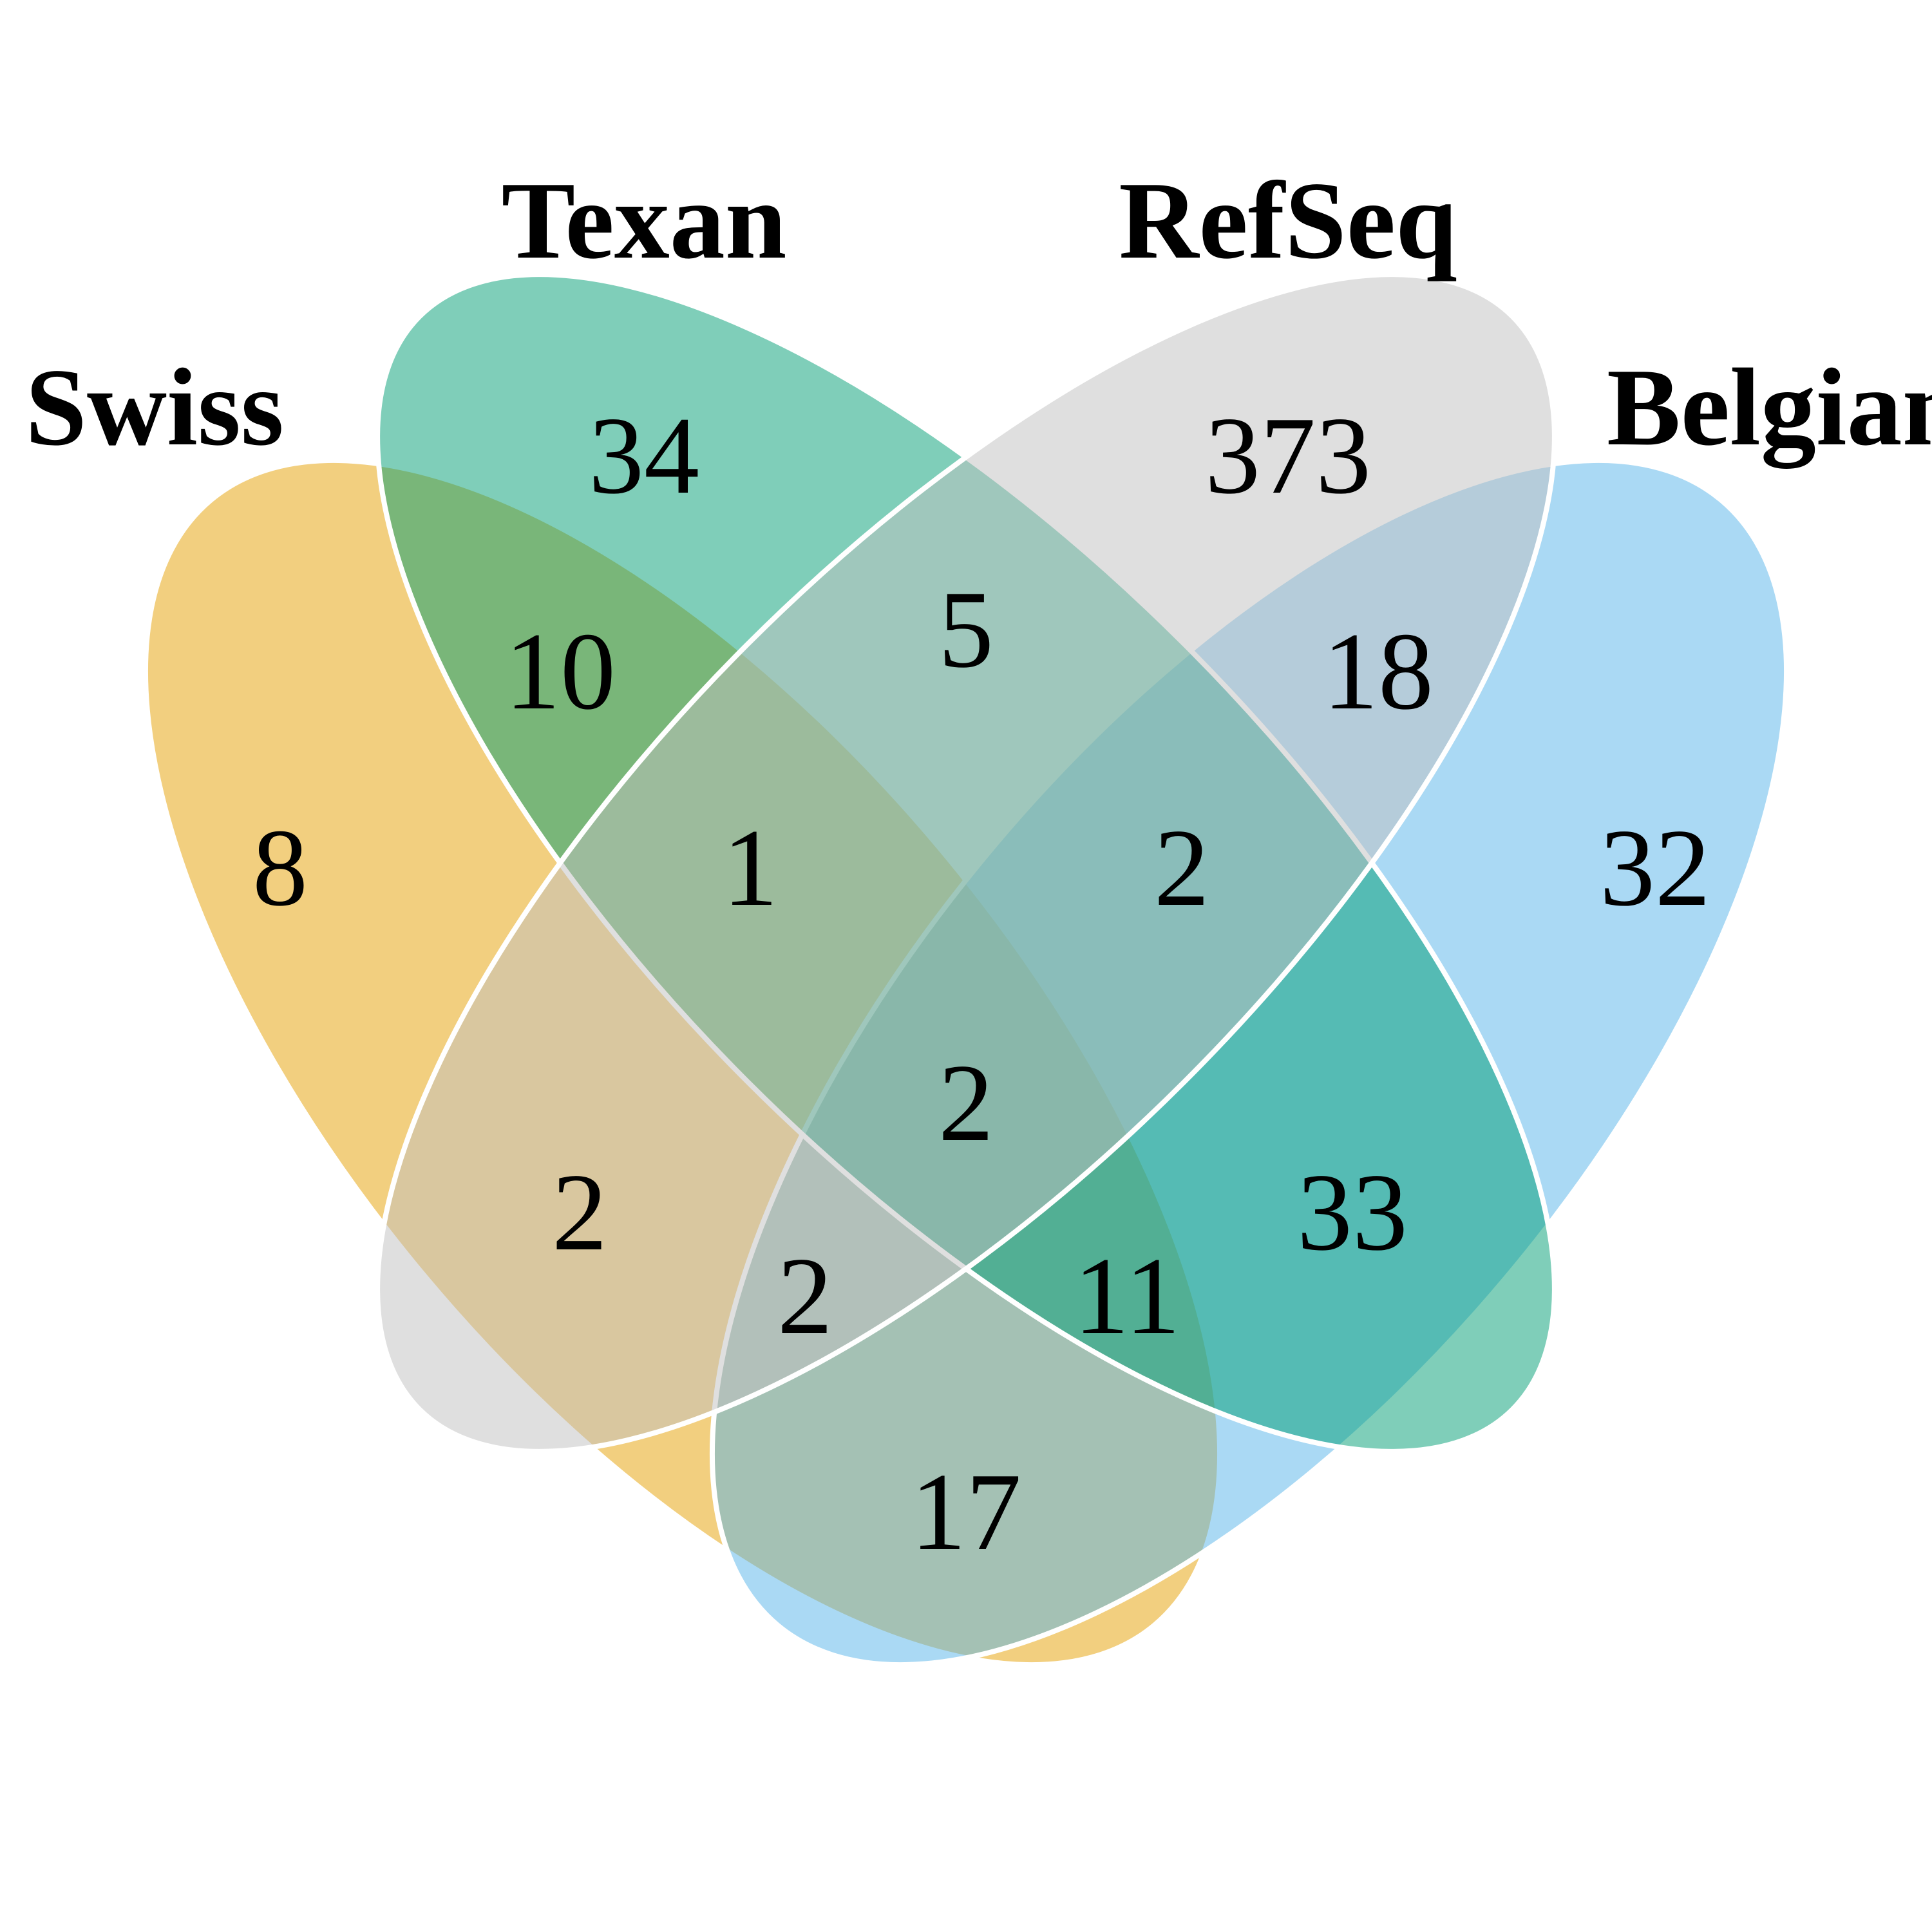 This screenshot has height=1932, width=1932. I want to click on swiss-label: Swiss, so click(155, 407).